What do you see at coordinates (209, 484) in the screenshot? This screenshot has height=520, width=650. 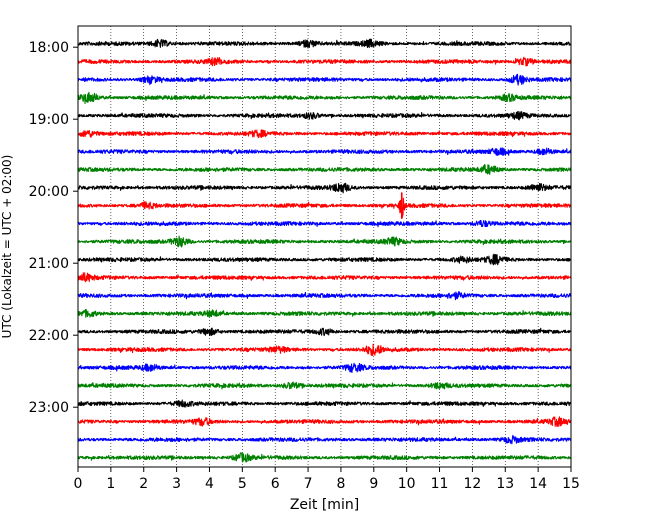 I see `x-tick-label: 4` at bounding box center [209, 484].